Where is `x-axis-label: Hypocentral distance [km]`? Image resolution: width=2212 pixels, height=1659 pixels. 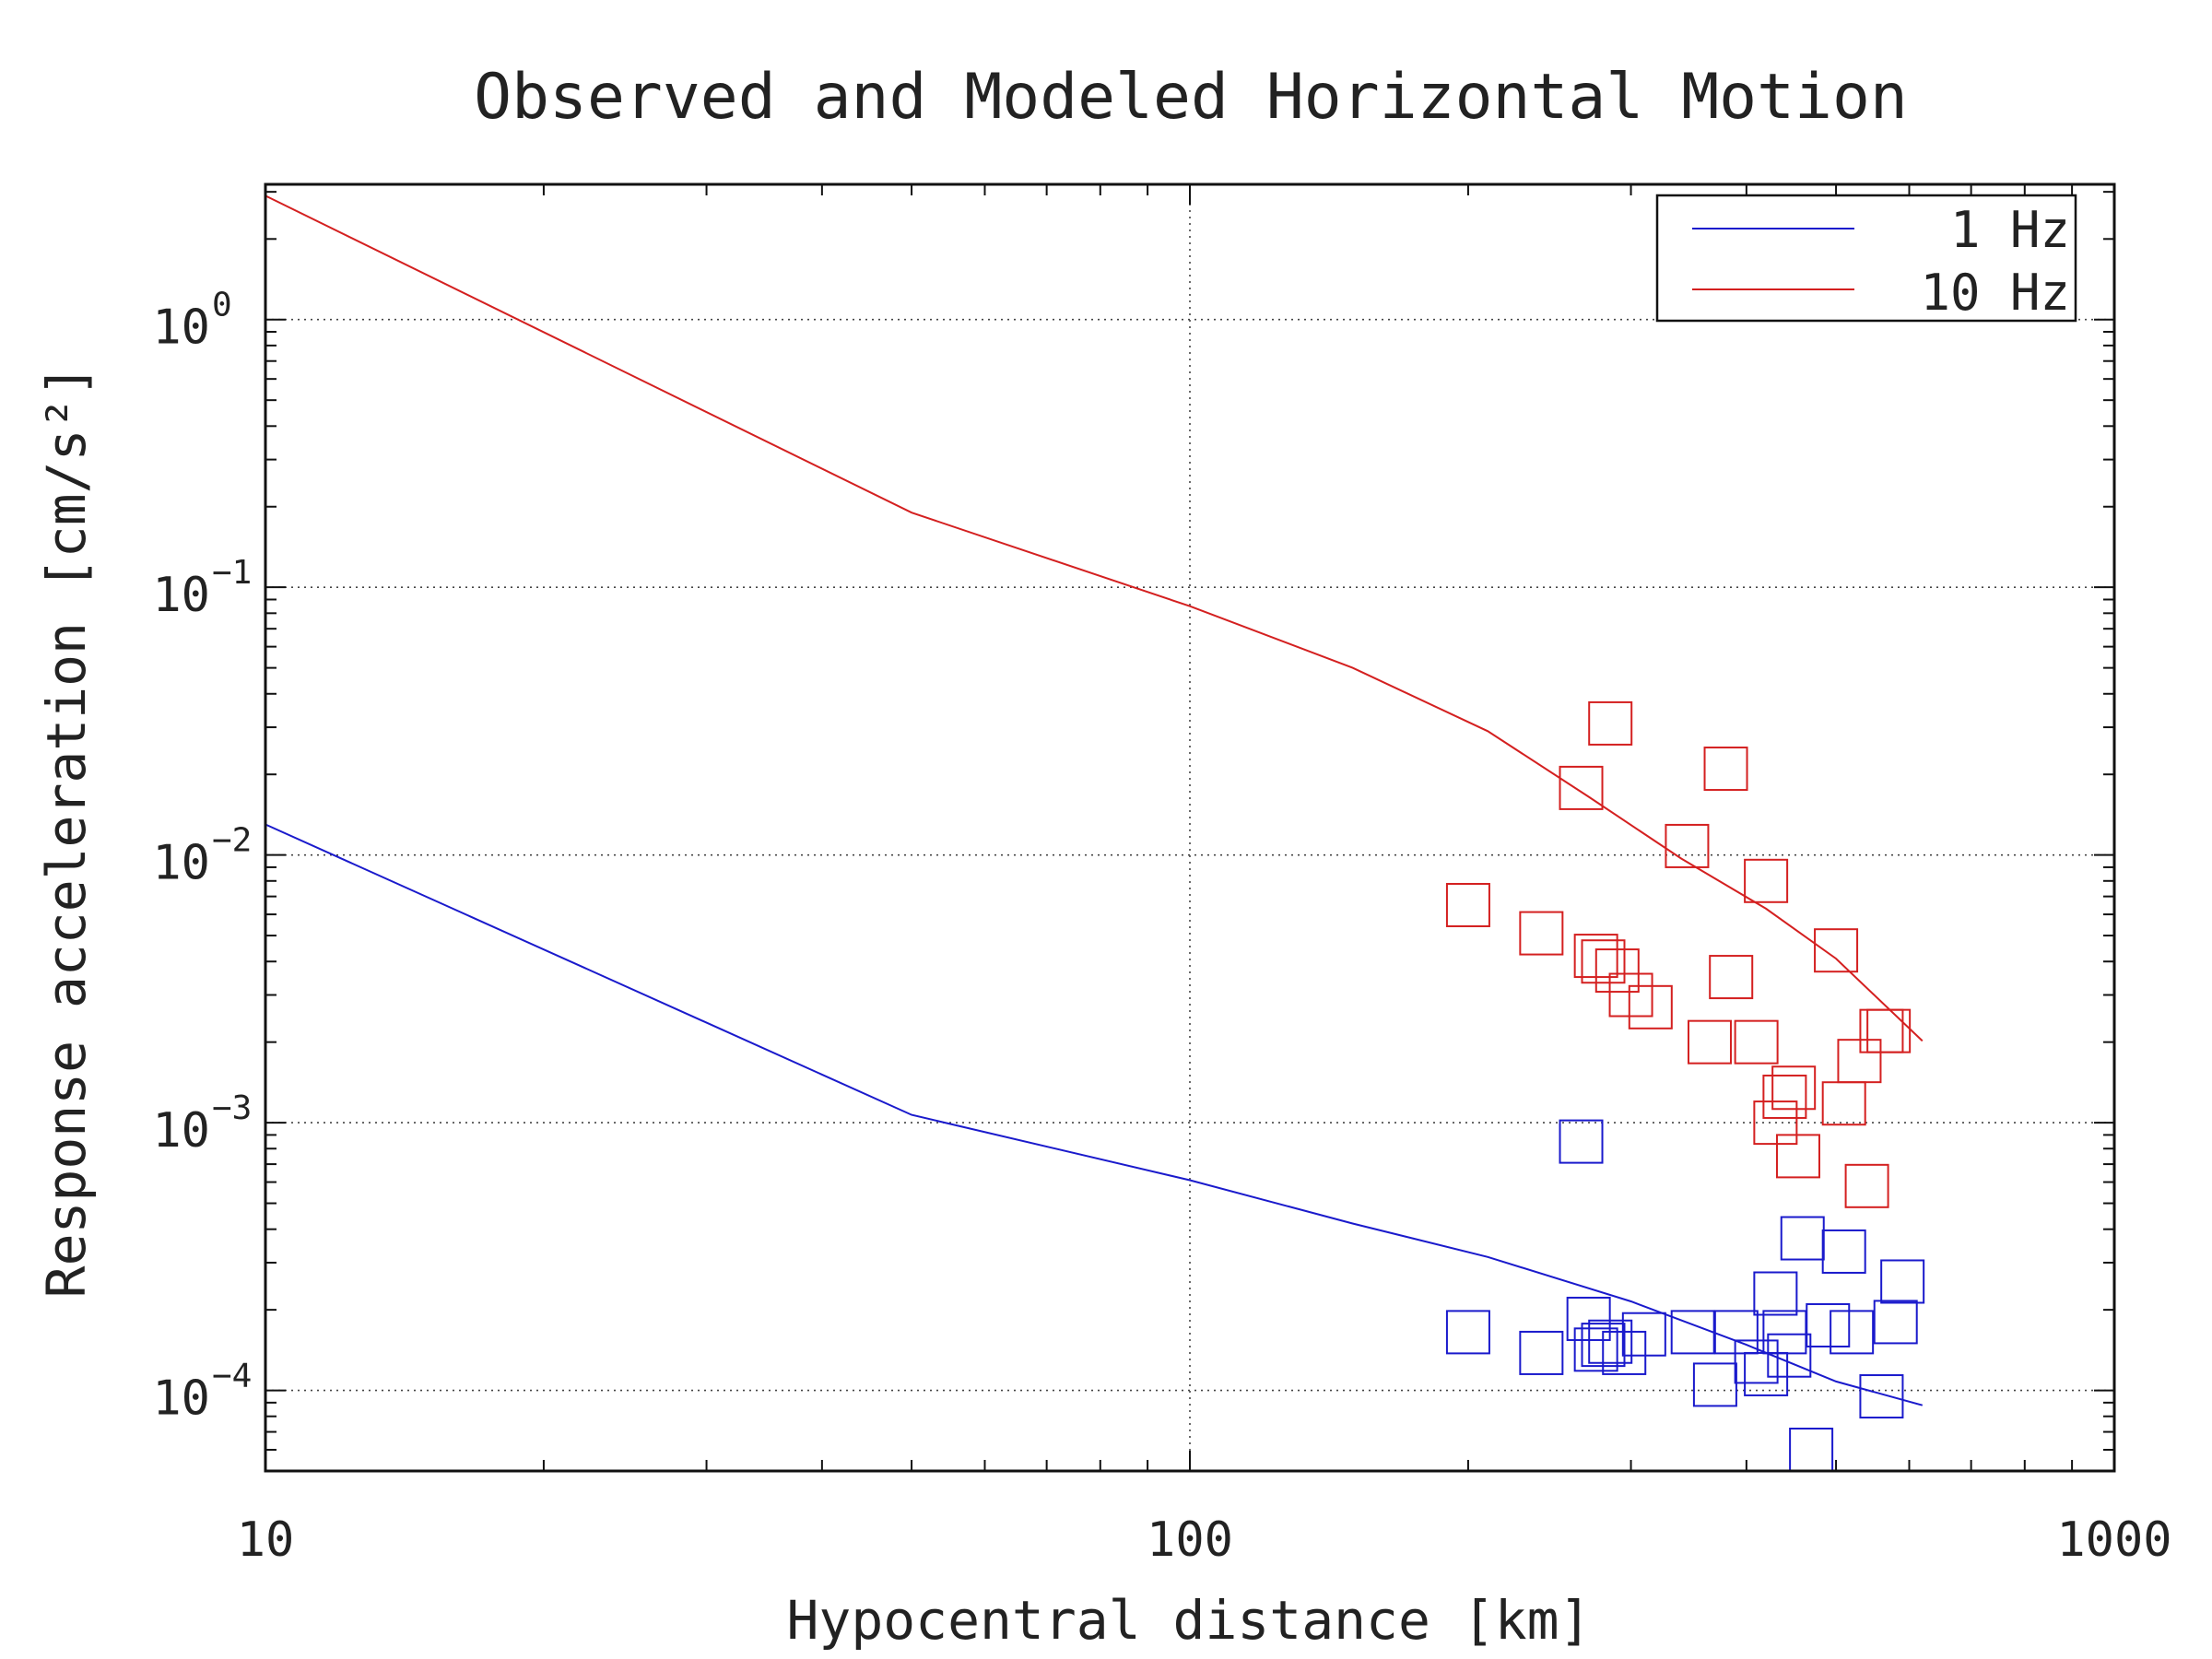 x-axis-label: Hypocentral distance [km] is located at coordinates (1189, 1620).